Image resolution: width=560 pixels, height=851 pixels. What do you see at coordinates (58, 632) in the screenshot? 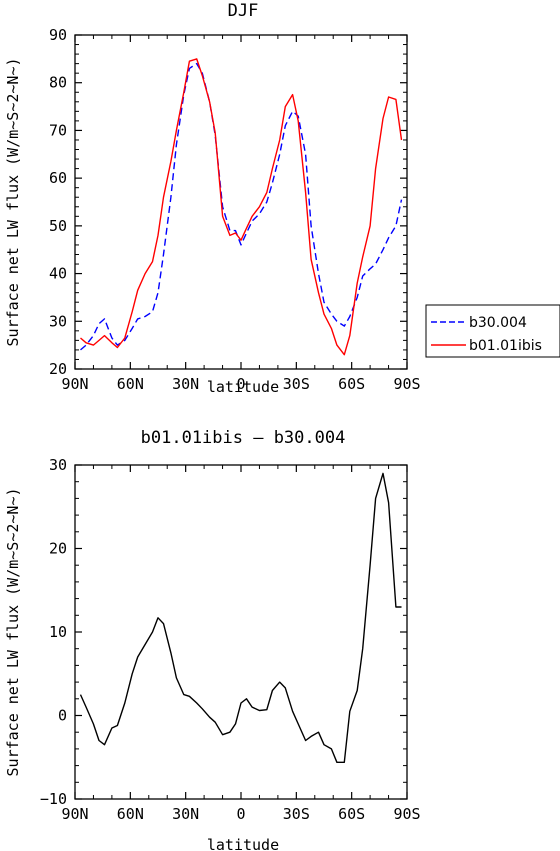
I see `chart-2-ytick-label: 10` at bounding box center [58, 632].